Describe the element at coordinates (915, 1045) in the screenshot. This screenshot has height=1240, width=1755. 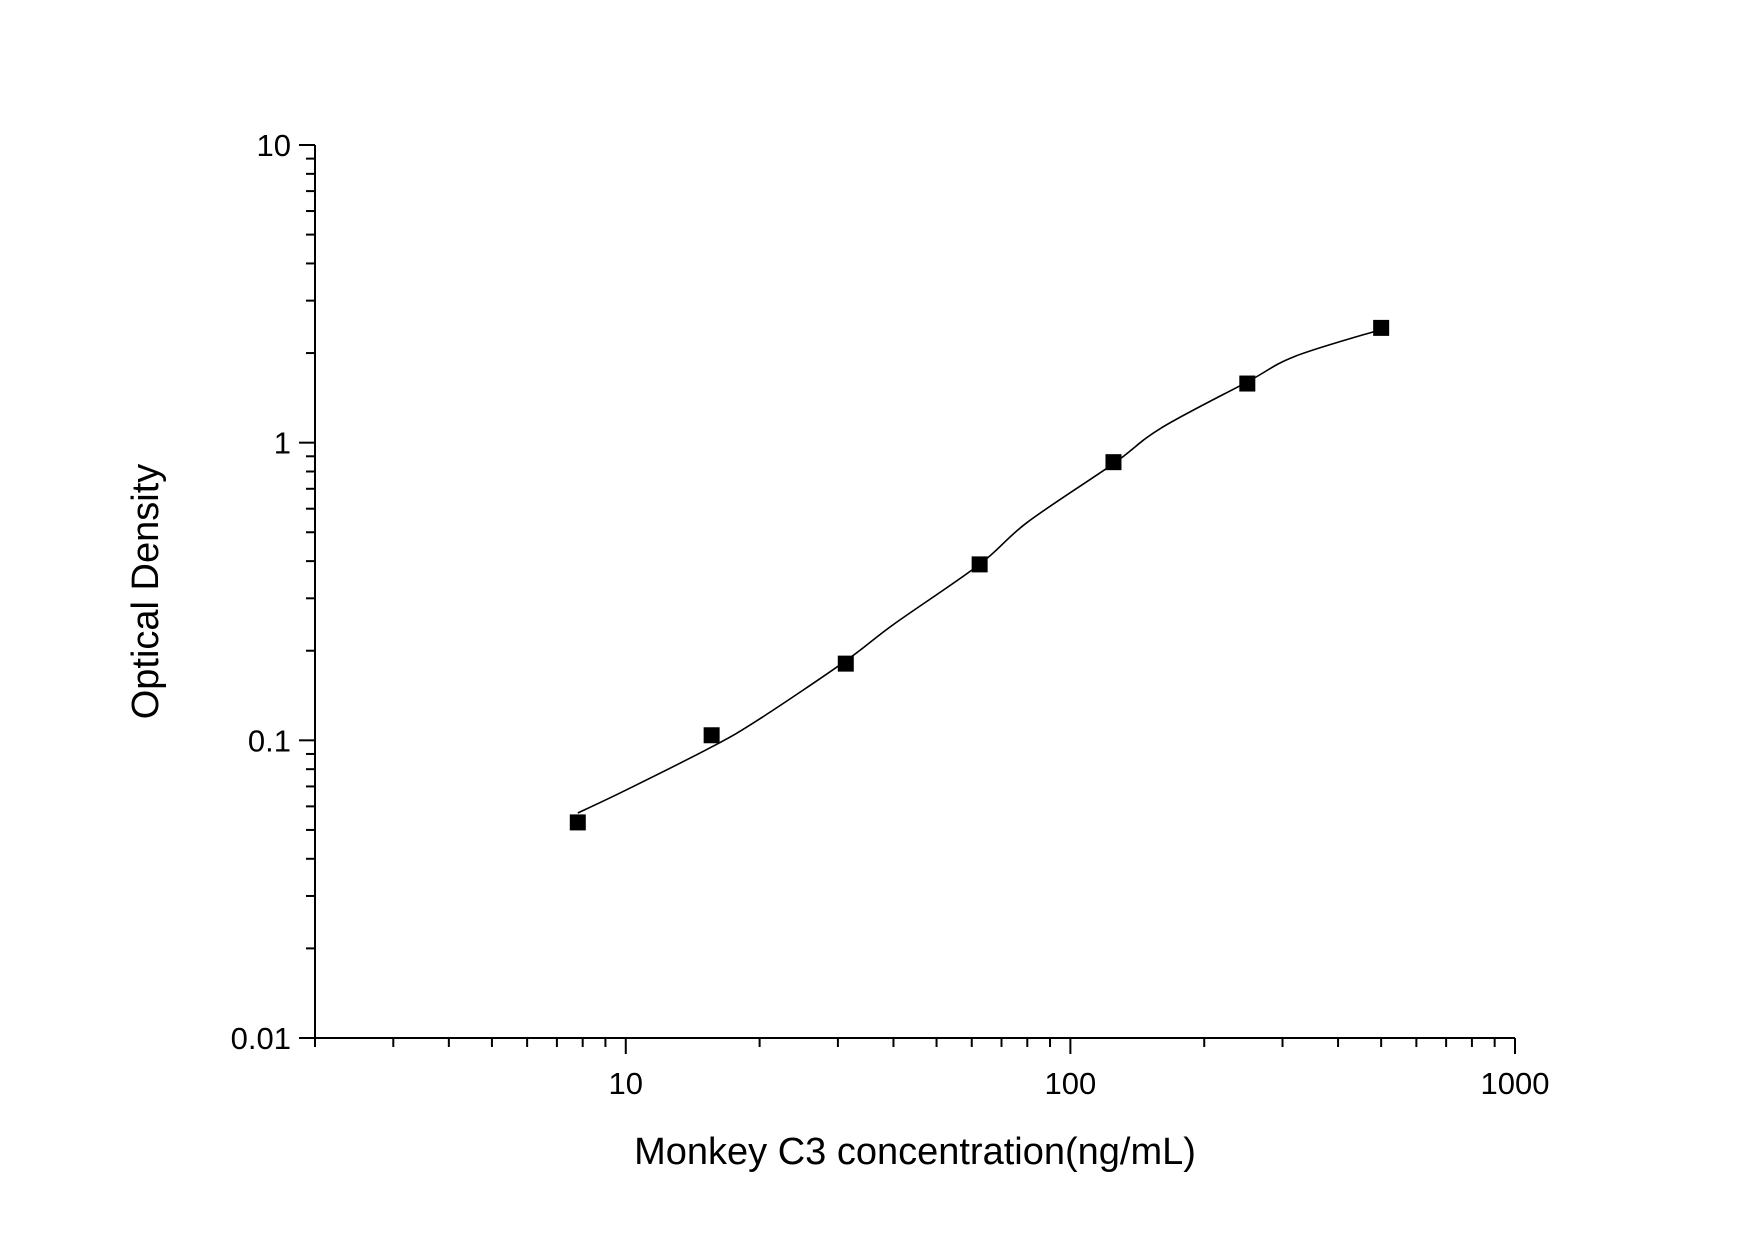
I see `x-axis` at that location.